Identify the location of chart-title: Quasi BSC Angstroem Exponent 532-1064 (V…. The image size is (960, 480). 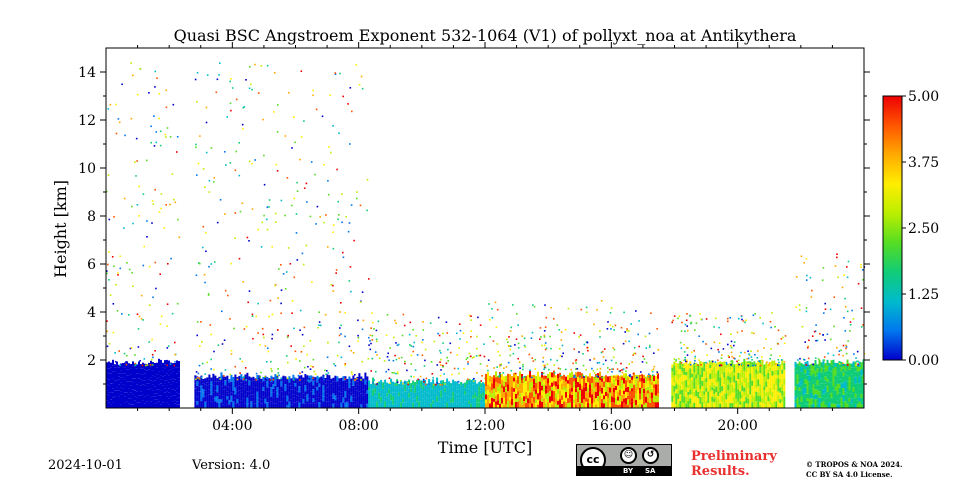
(485, 35).